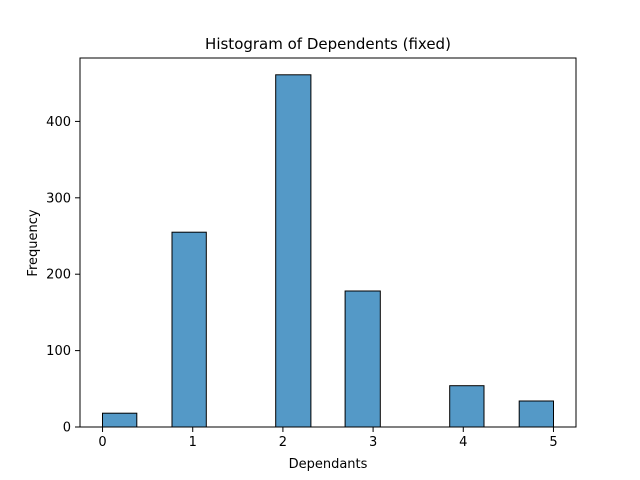 This screenshot has height=480, width=640. I want to click on x-tick-label: 2, so click(283, 442).